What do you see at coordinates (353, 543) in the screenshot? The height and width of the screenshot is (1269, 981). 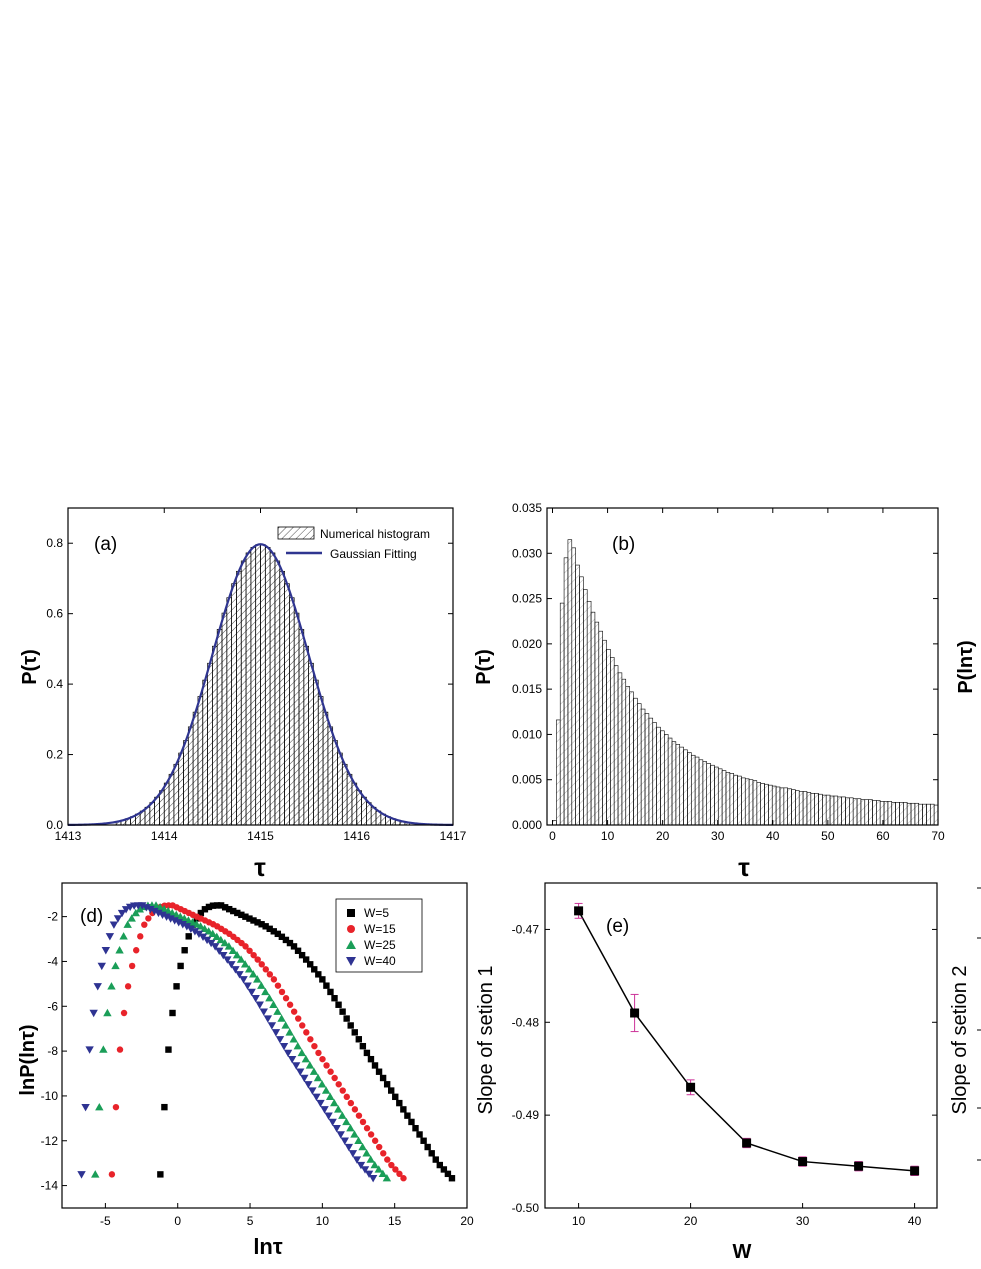 I see `panel-a-legend: Numerical histogram Gaussian Fitting` at bounding box center [353, 543].